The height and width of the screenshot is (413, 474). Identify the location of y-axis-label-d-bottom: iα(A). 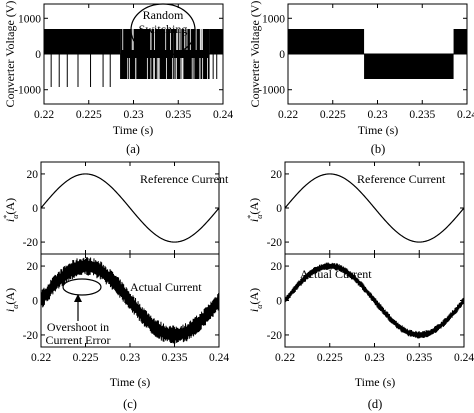
(255, 300).